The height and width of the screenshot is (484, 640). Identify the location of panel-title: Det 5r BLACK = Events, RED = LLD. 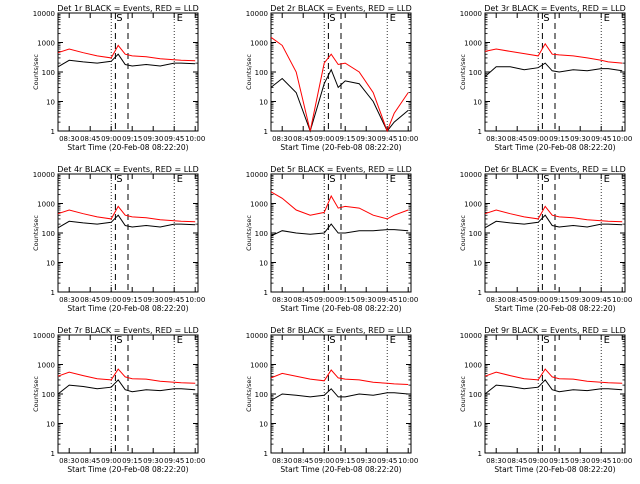
(341, 169).